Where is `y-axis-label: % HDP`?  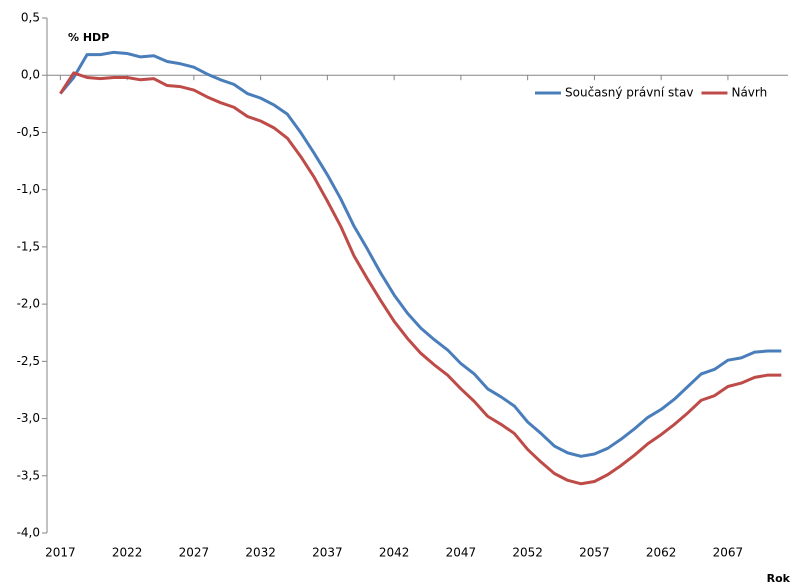
y-axis-label: % HDP is located at coordinates (88, 37).